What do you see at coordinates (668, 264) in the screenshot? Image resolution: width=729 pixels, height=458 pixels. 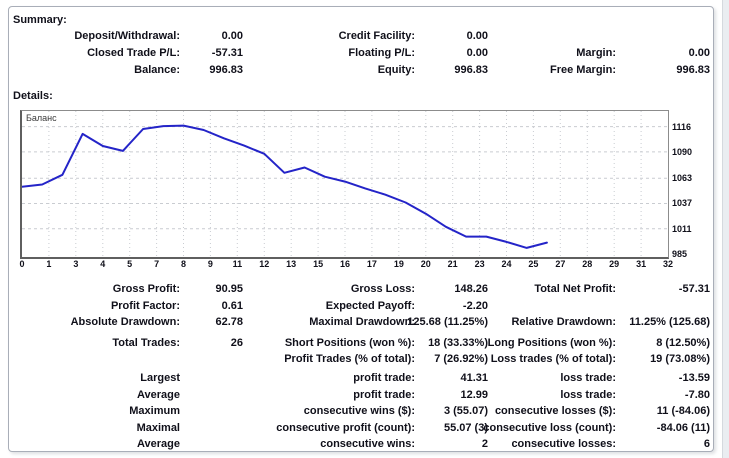 I see `x-axis-tick-label: 32` at bounding box center [668, 264].